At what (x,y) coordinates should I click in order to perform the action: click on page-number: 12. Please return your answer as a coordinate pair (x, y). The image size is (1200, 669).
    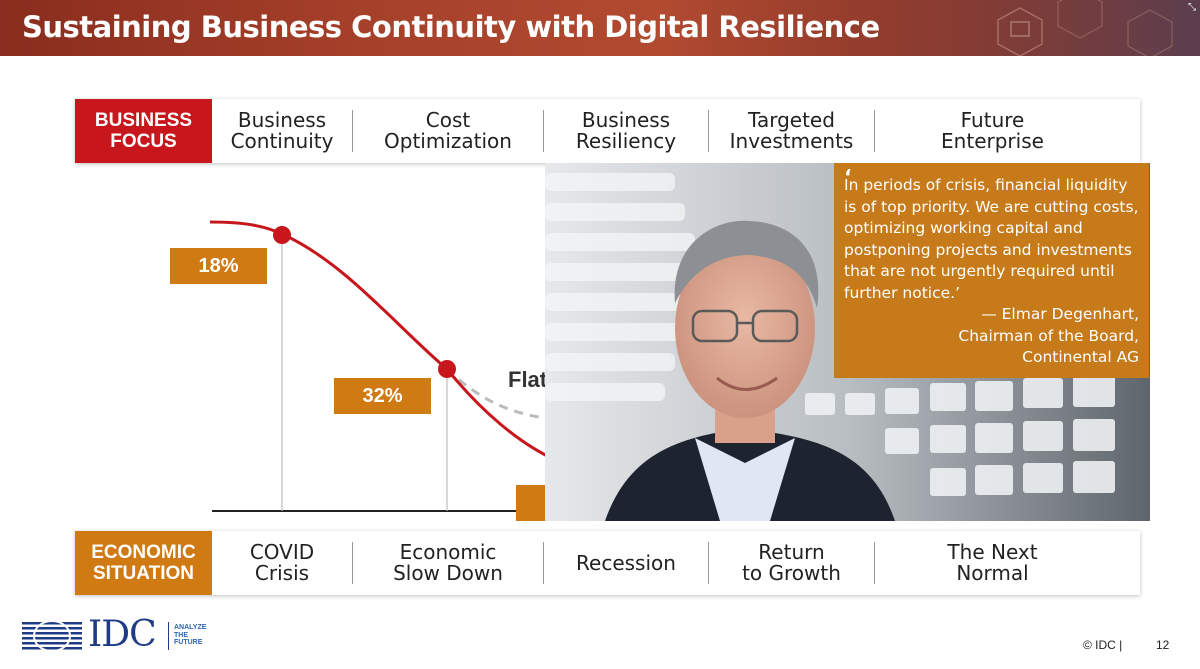
    Looking at the image, I should click on (1163, 645).